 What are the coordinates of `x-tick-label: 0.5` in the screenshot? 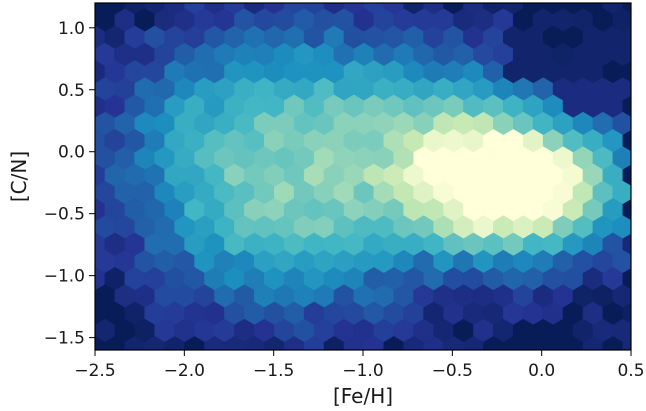 It's located at (630, 371).